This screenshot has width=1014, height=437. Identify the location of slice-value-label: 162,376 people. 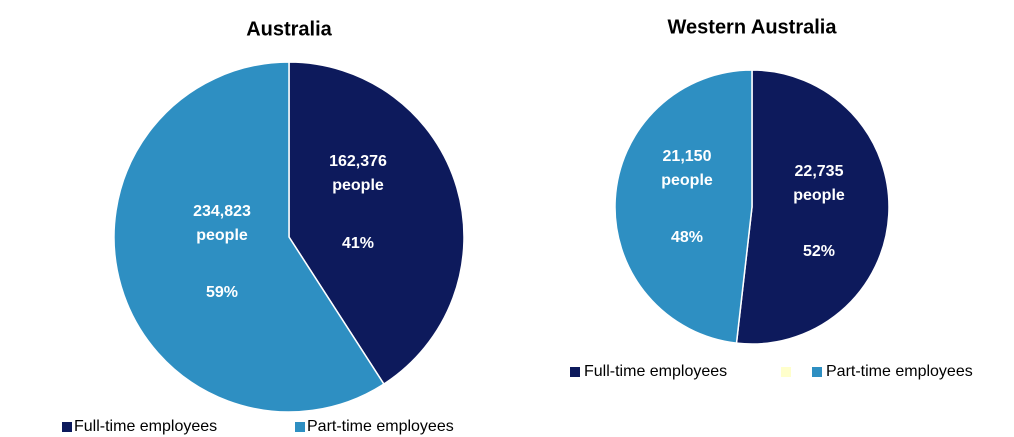
(358, 173).